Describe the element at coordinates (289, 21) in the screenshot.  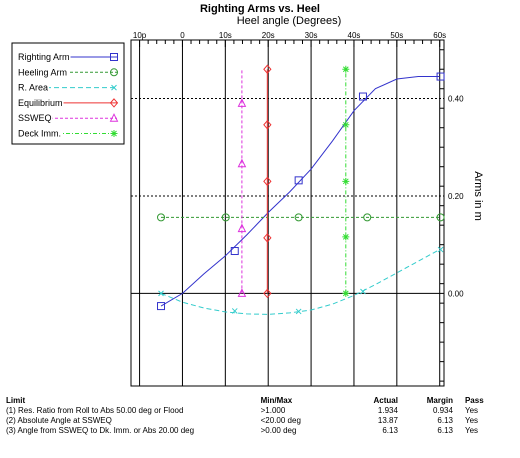
I see `x-axis-label: Heel angle (Degrees)` at that location.